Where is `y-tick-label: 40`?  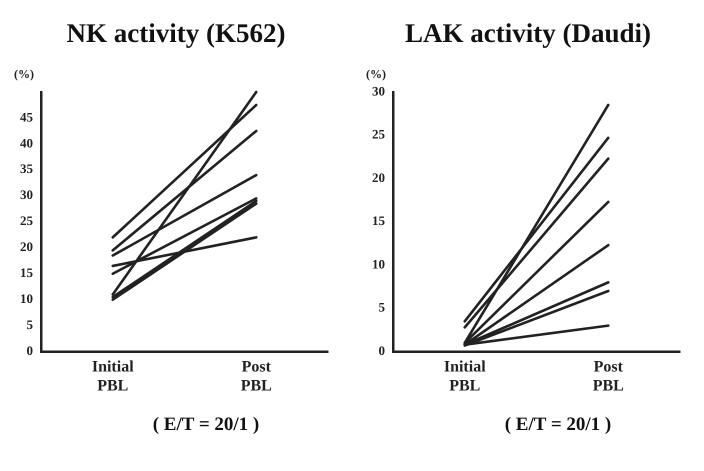
y-tick-label: 40 is located at coordinates (26, 142).